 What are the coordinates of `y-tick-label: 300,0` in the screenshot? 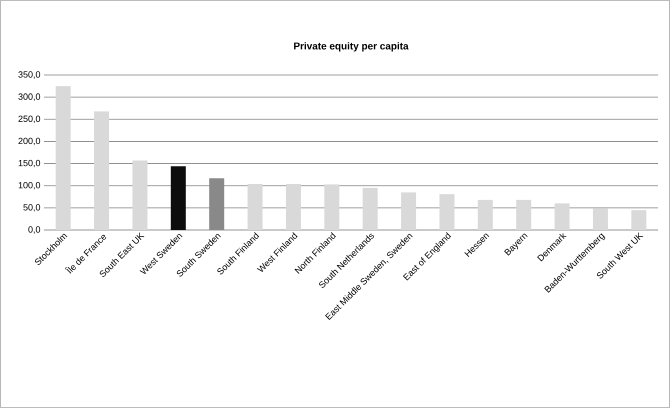 It's located at (29, 97).